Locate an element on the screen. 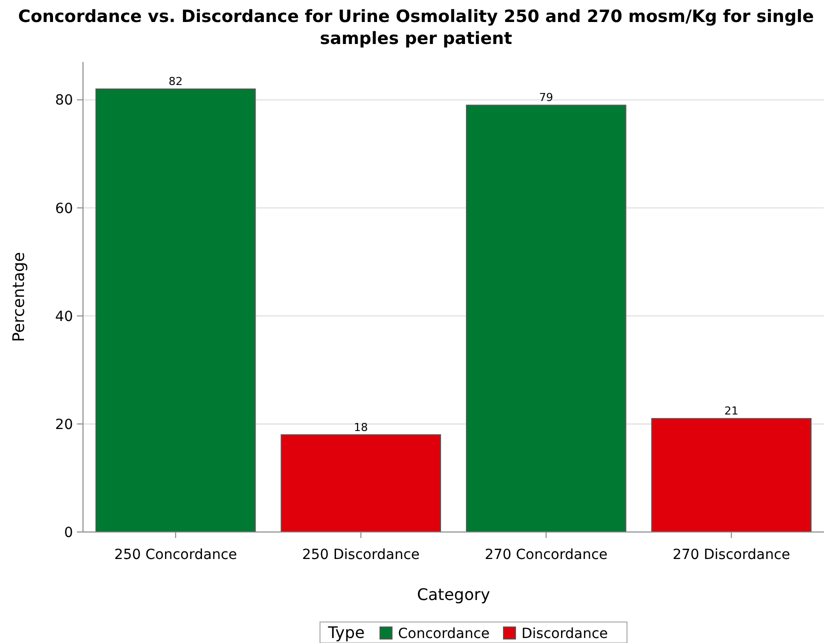 This screenshot has height=643, width=832. y-tick-label: 80 is located at coordinates (64, 100).